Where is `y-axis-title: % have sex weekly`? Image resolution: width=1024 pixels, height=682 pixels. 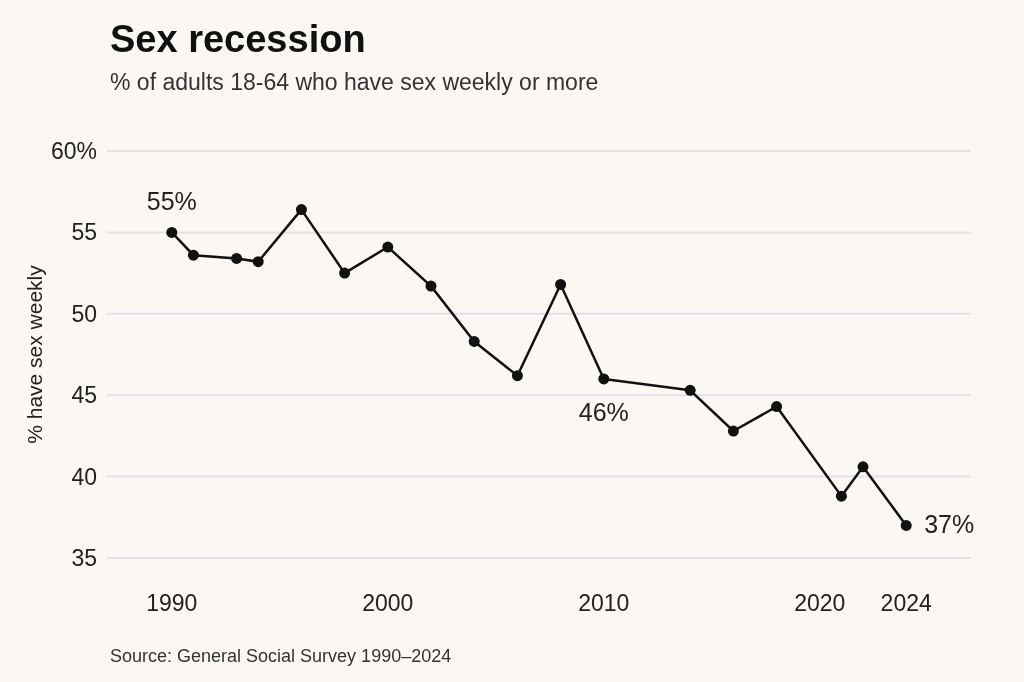
y-axis-title: % have sex weekly is located at coordinates (34, 354).